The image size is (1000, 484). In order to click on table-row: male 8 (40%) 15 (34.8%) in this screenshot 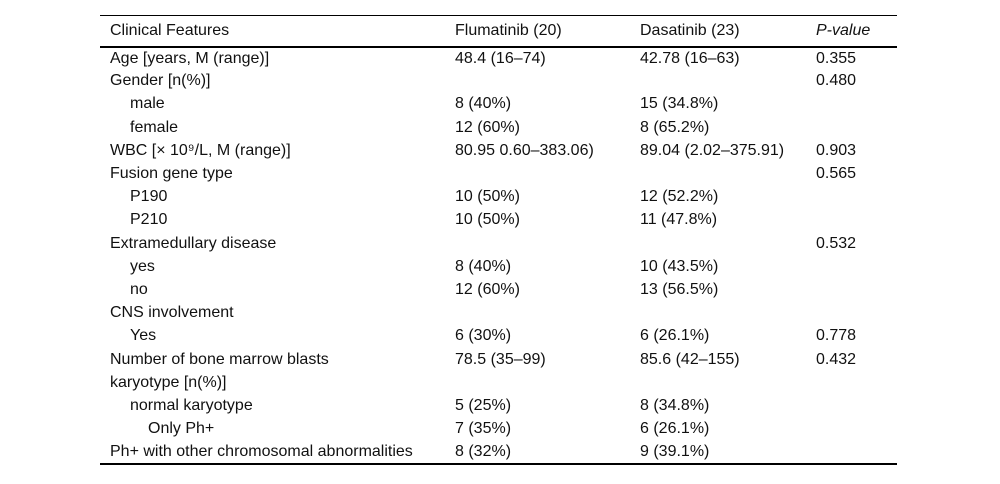, I will do `click(498, 104)`.